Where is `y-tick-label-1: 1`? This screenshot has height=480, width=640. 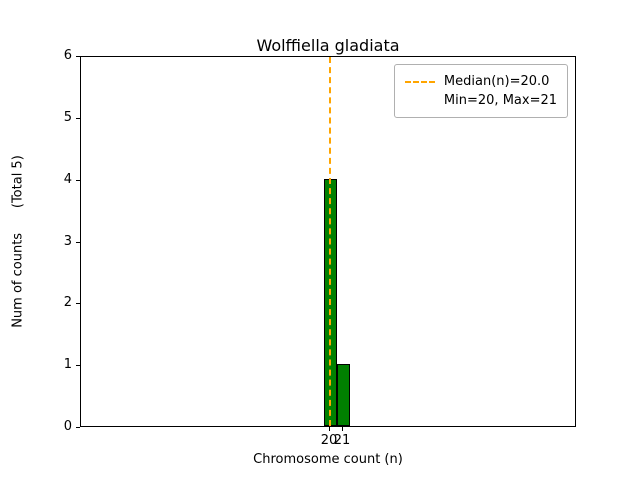
y-tick-label-1: 1 is located at coordinates (67, 365).